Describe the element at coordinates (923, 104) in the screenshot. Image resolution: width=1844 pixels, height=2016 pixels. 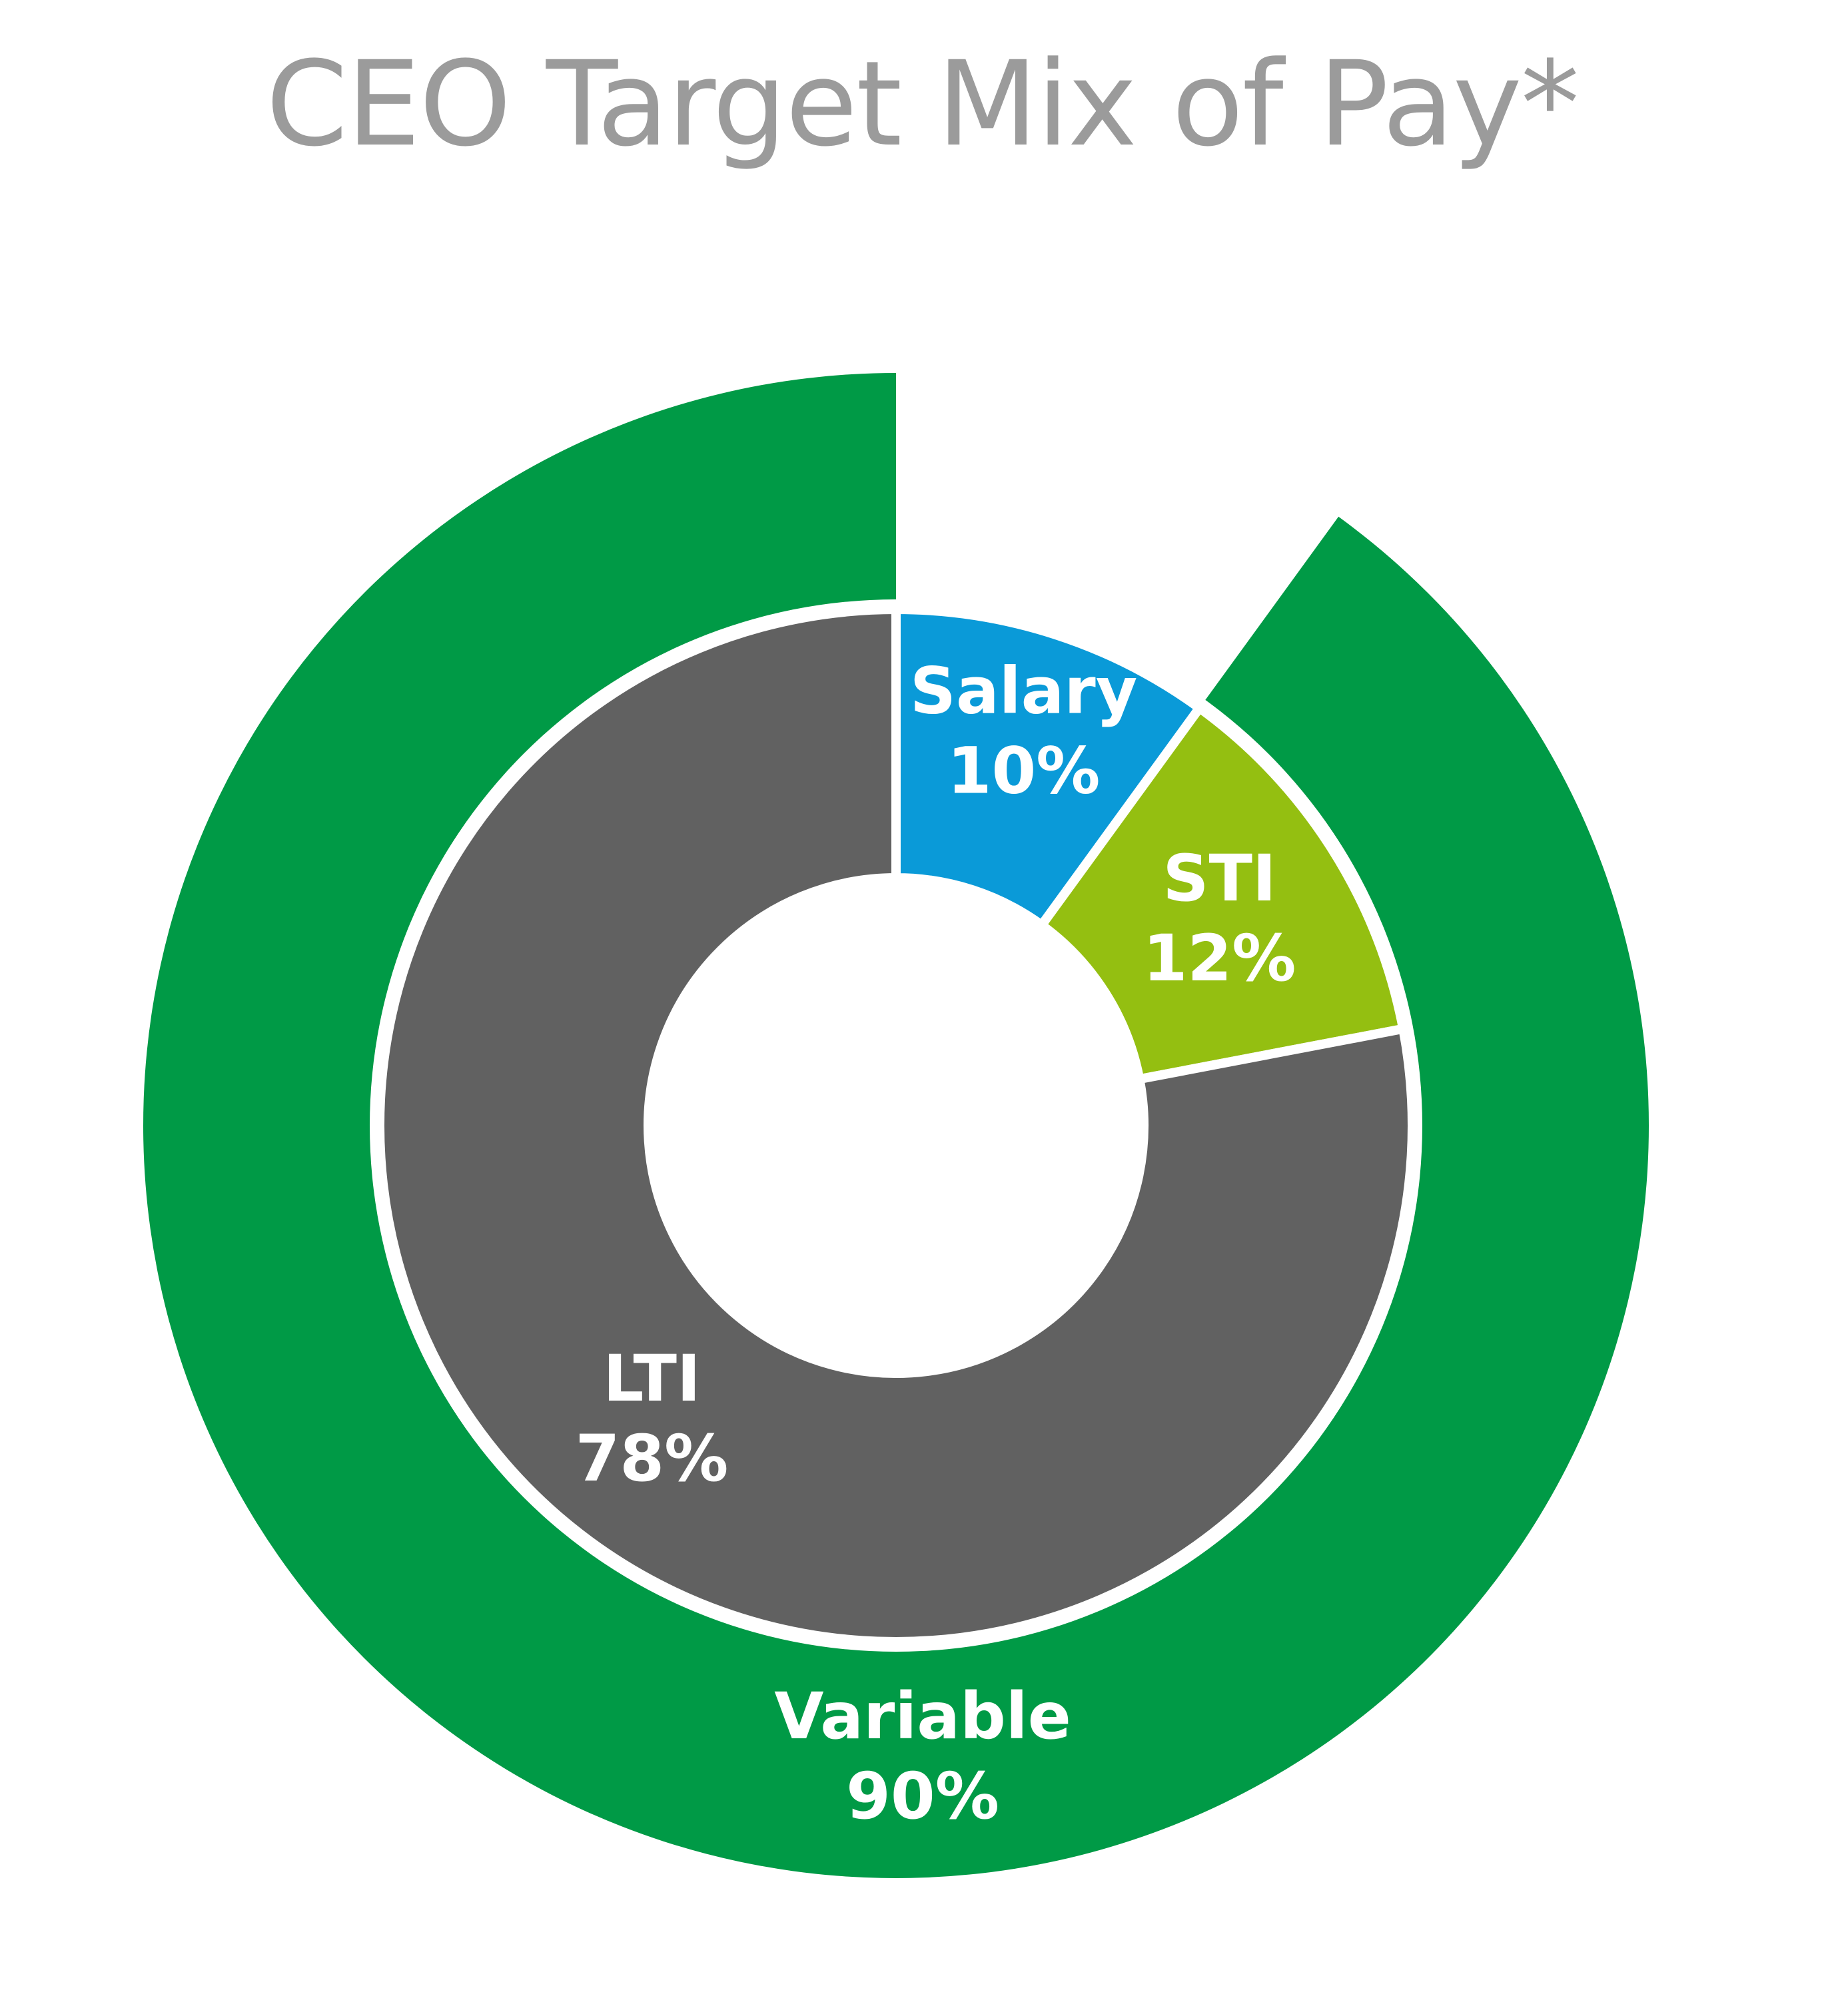
I see `chart-title: CEO Target Mix of Pay*` at that location.